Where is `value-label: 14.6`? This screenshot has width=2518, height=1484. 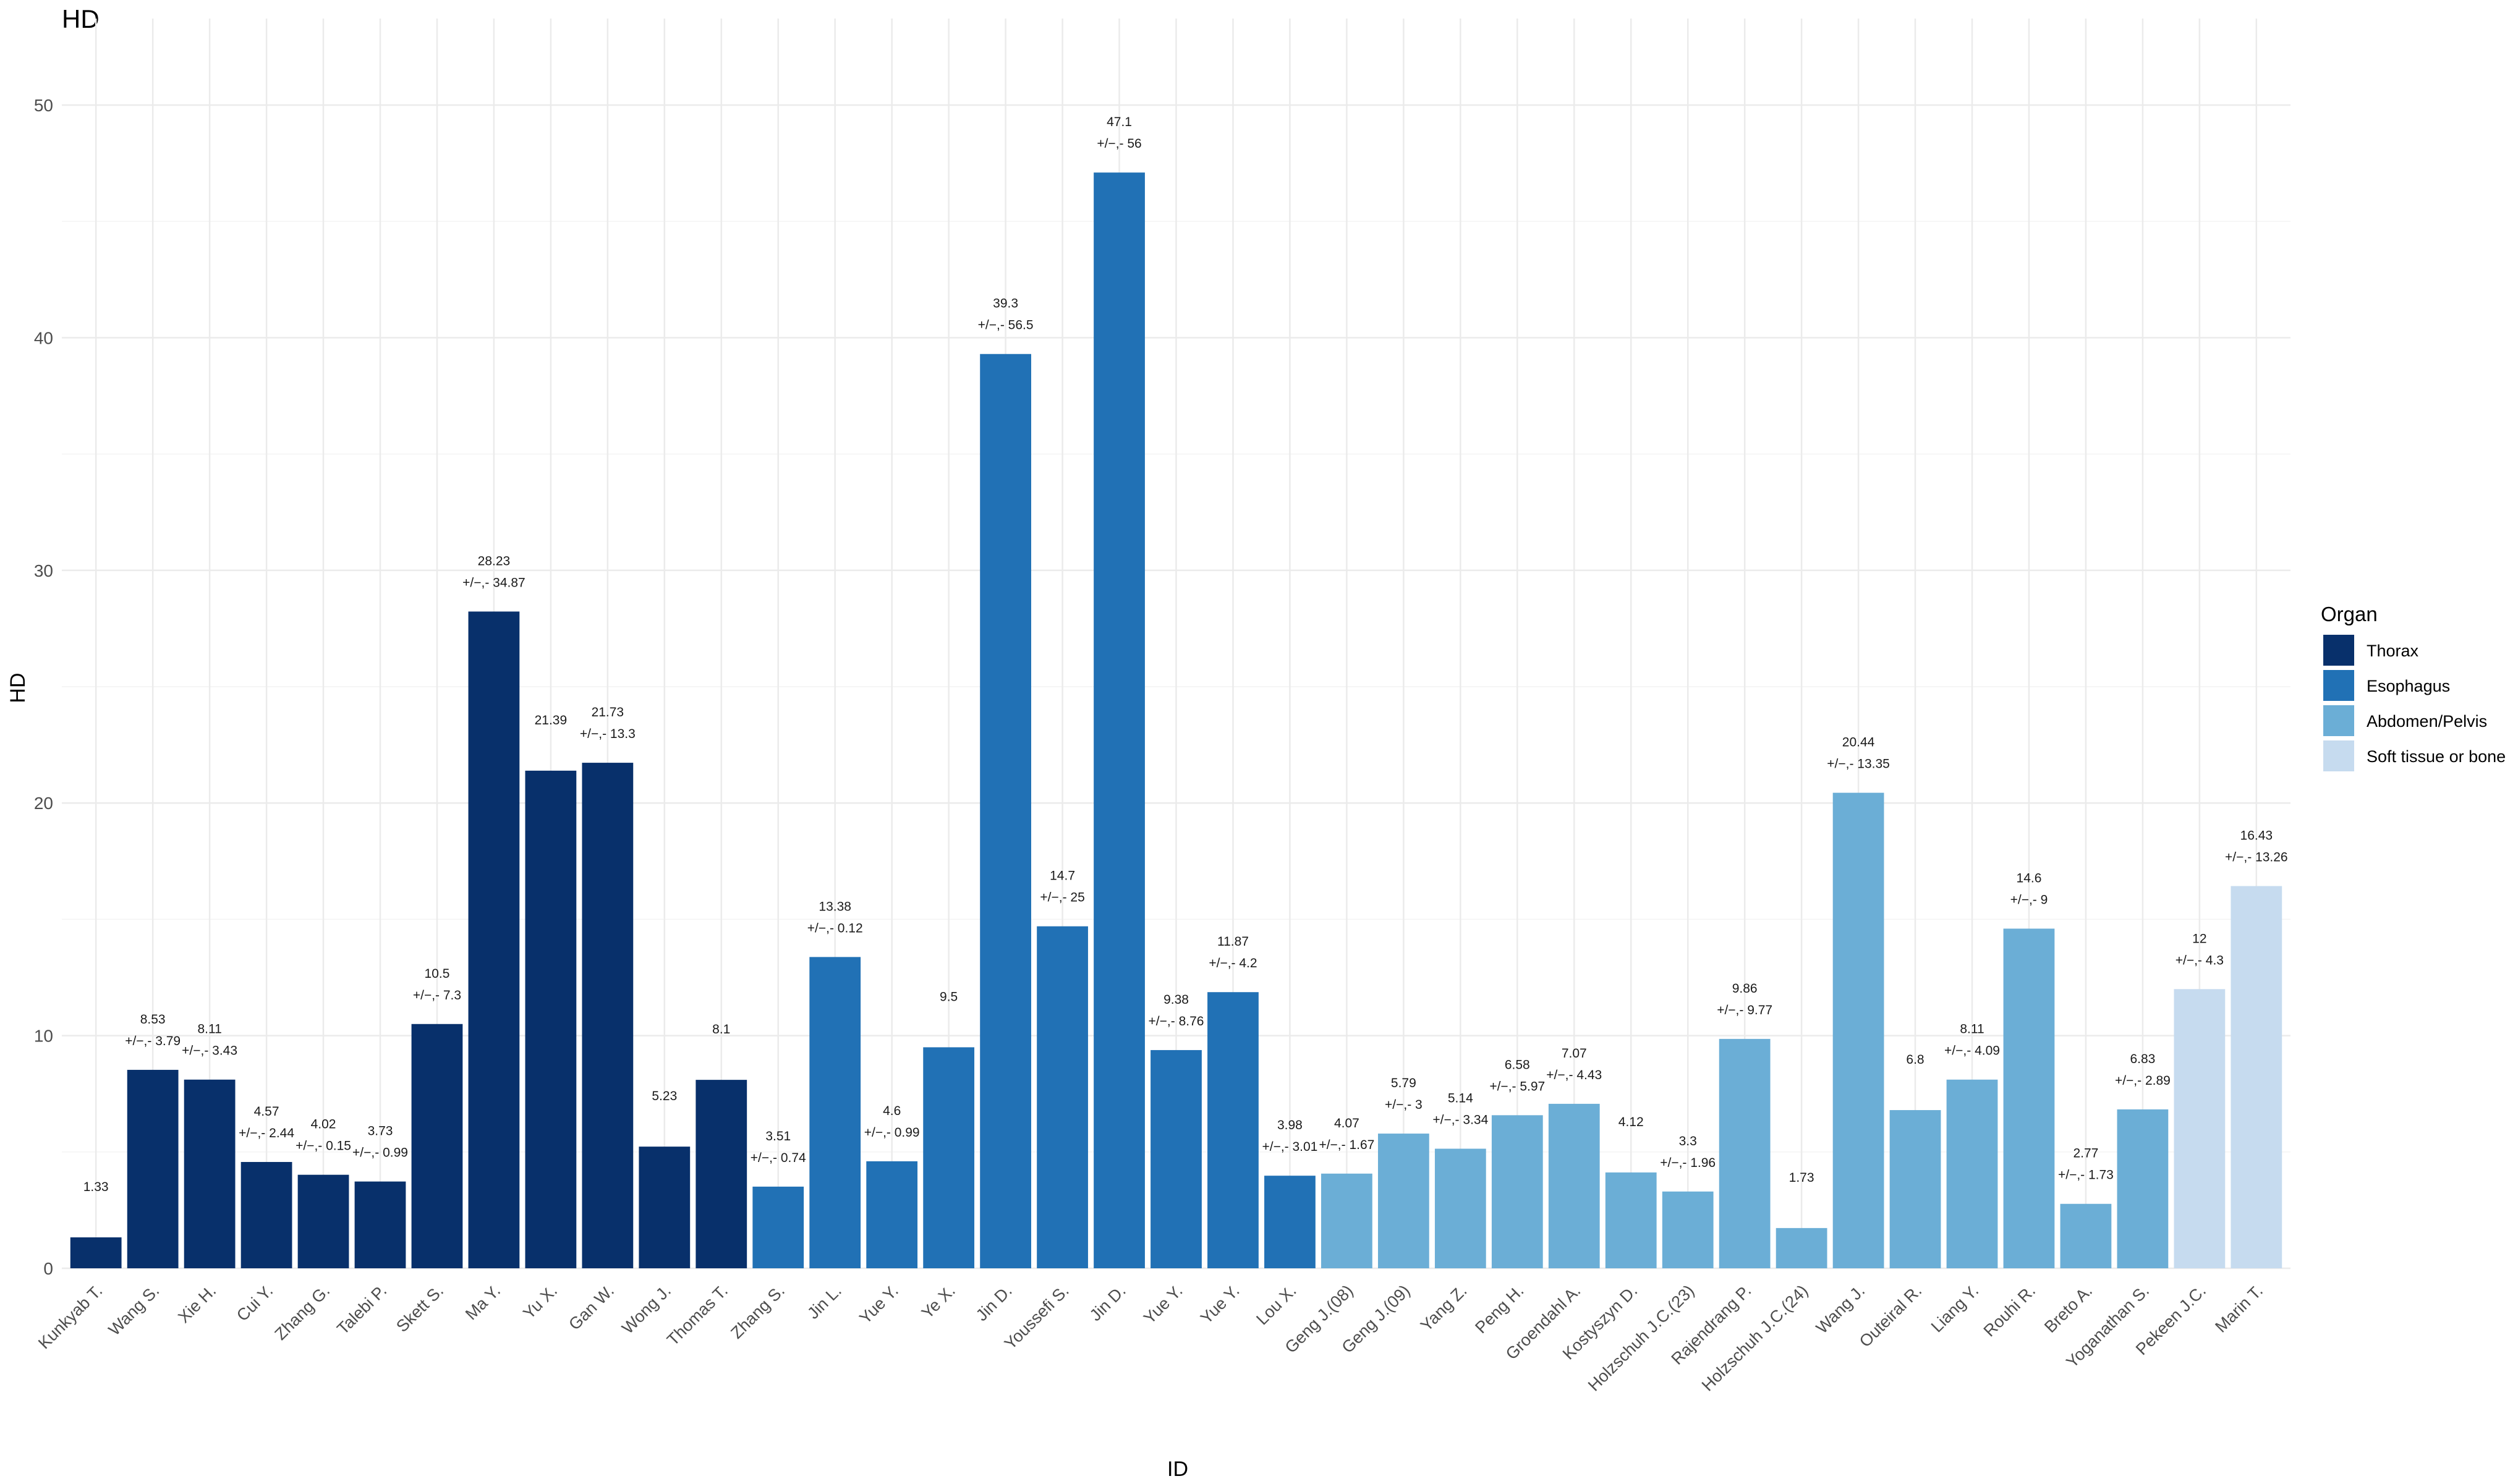 value-label: 14.6 is located at coordinates (2030, 878).